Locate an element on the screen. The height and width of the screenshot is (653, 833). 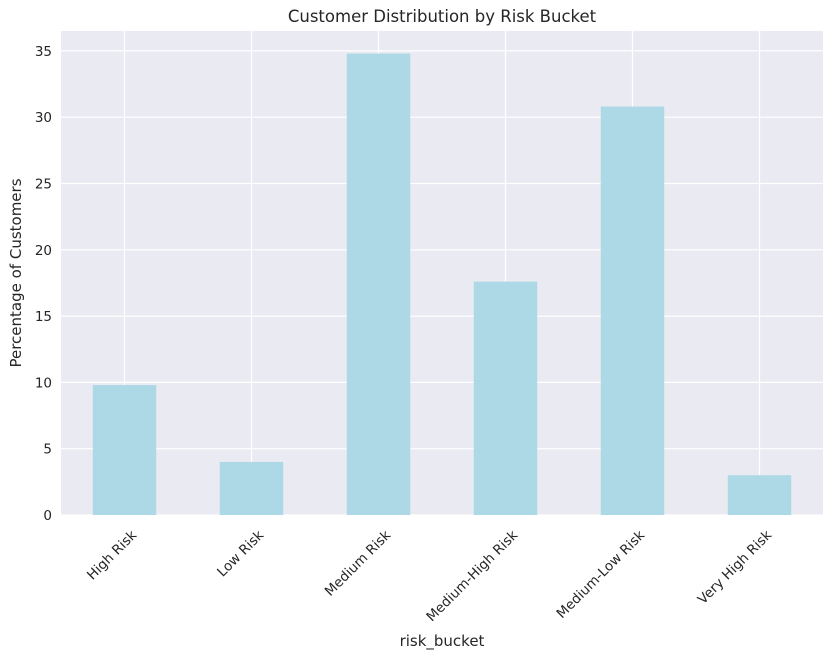
y-axis-label: Percentage of Customers is located at coordinates (16, 272).